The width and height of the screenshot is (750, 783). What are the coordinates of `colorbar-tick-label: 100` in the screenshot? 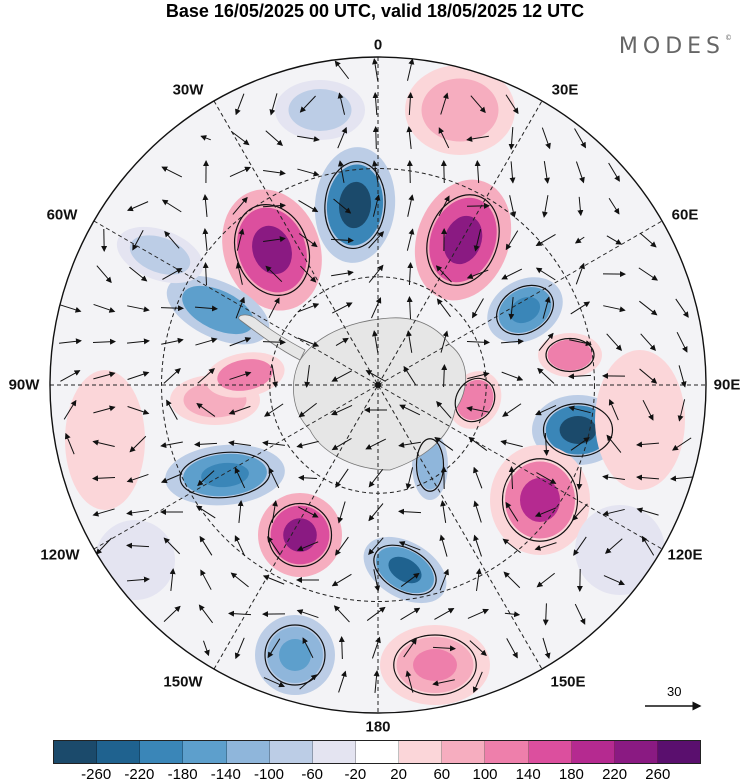 It's located at (485, 774).